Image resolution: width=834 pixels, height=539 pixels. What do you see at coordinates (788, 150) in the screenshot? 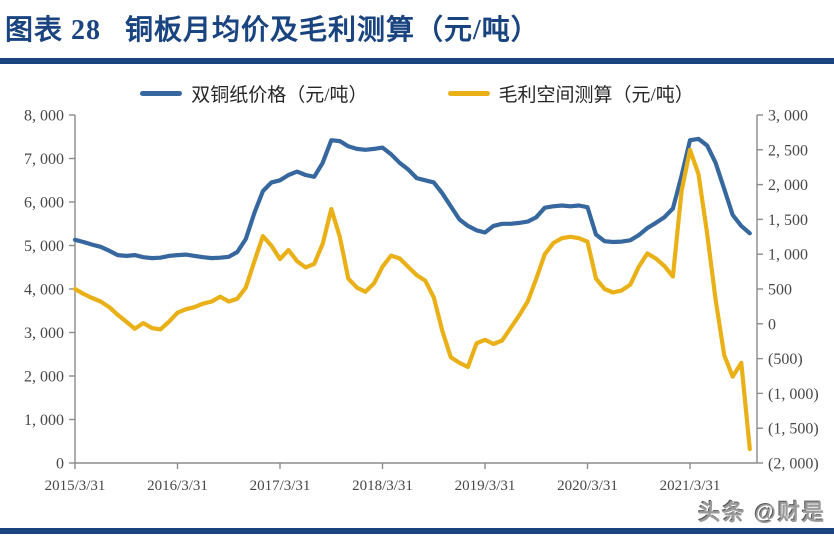
I see `y-axis-right-label: 2, 500` at bounding box center [788, 150].